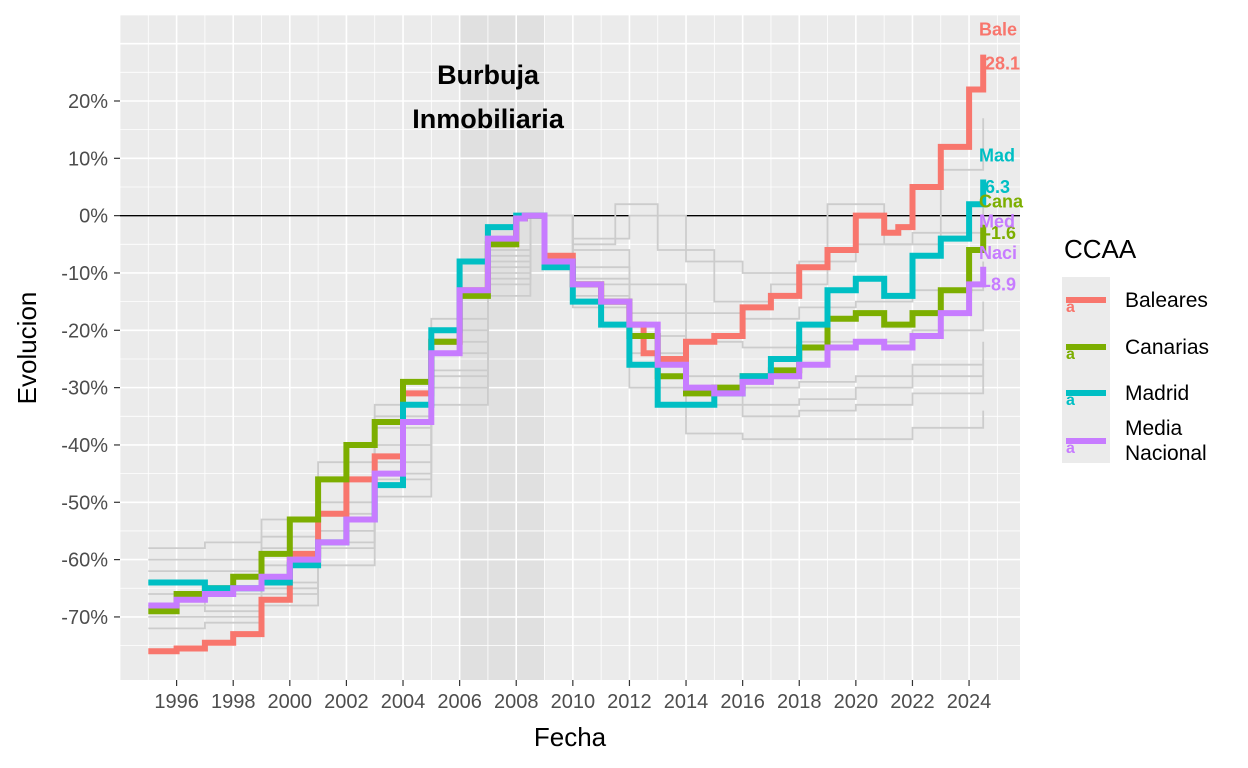 The width and height of the screenshot is (1248, 768). What do you see at coordinates (1086, 370) in the screenshot?
I see `legend-key-background` at bounding box center [1086, 370].